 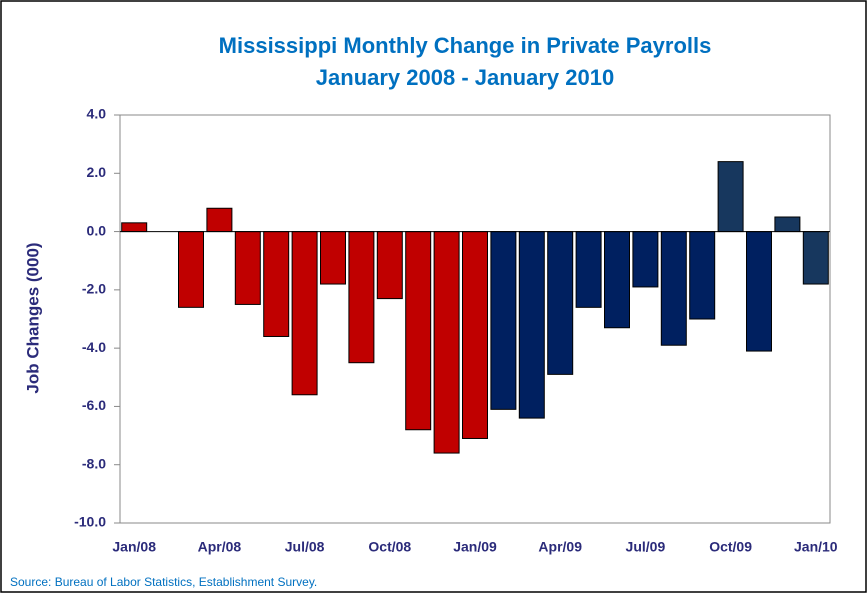 I want to click on y-tick-label: -8.0, so click(x=94, y=463).